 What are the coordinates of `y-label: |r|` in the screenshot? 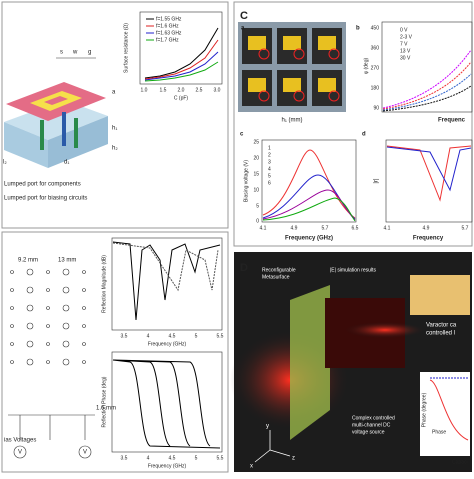 It's located at (377, 181).